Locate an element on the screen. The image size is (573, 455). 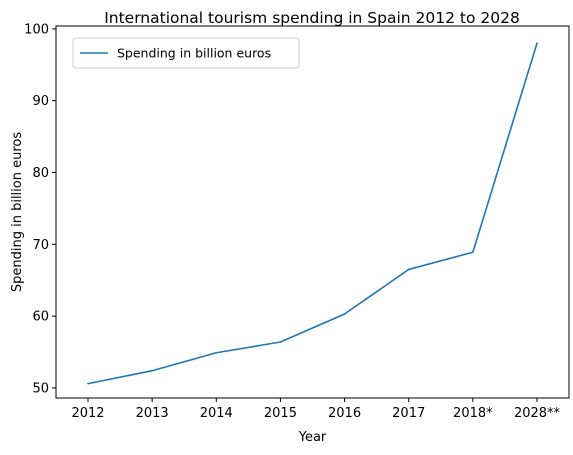
y-tick-label: 50 is located at coordinates (40, 388).